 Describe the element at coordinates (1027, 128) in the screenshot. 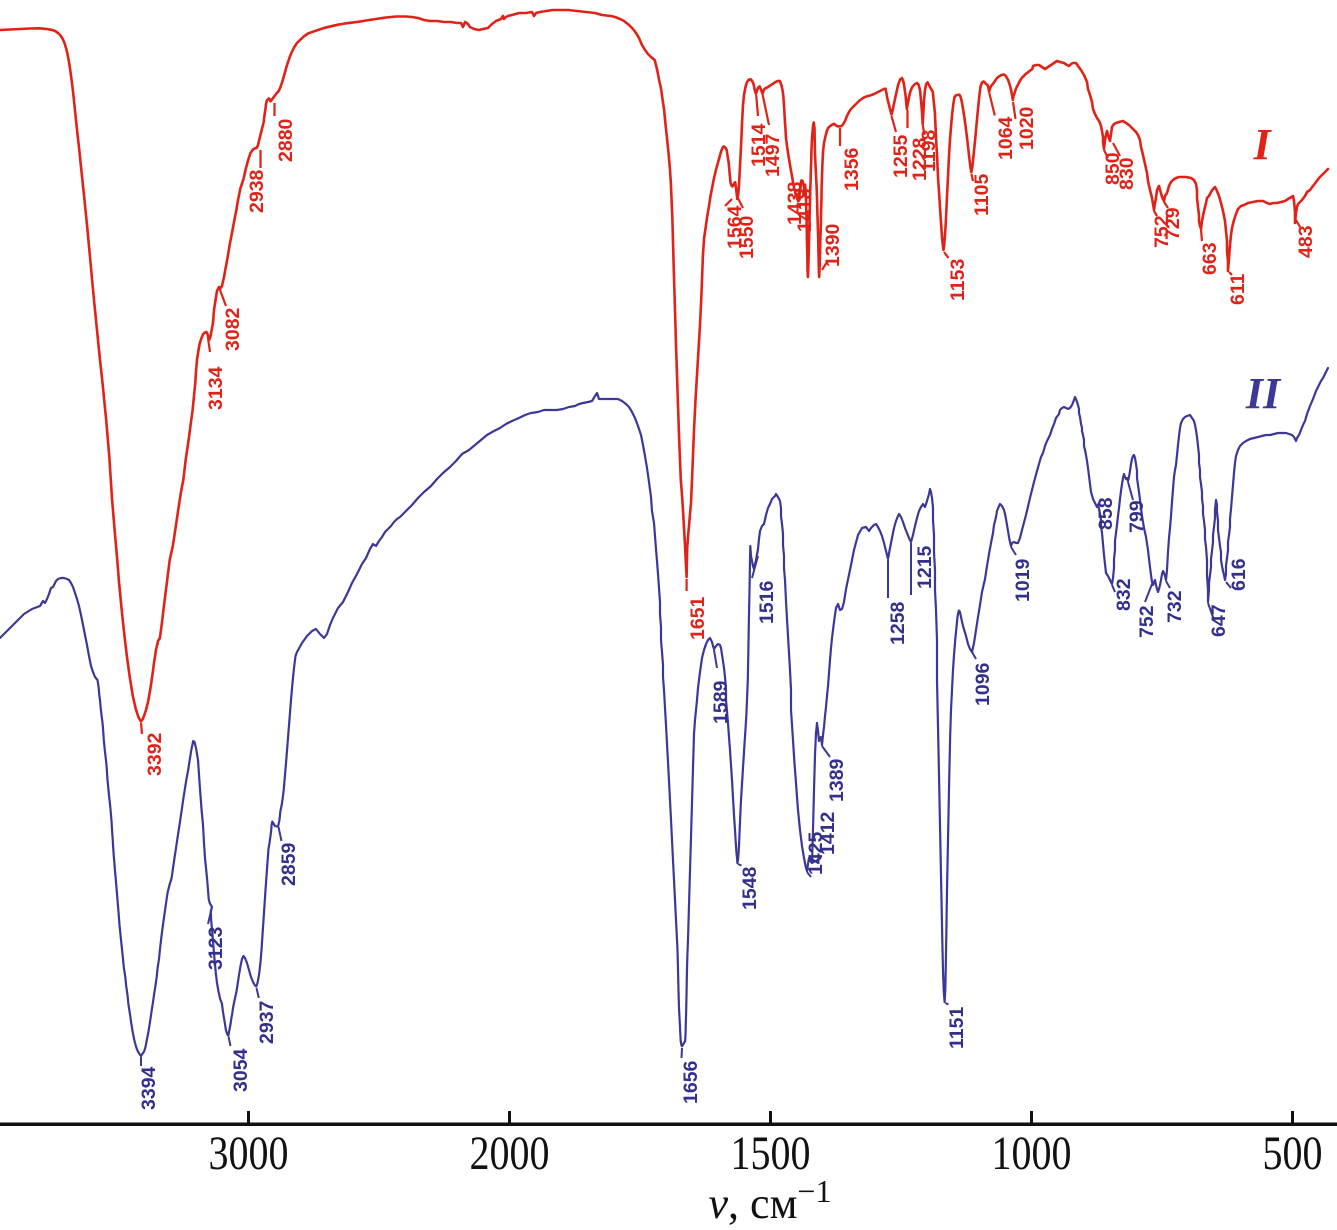

I see `svg-text: 1020` at that location.